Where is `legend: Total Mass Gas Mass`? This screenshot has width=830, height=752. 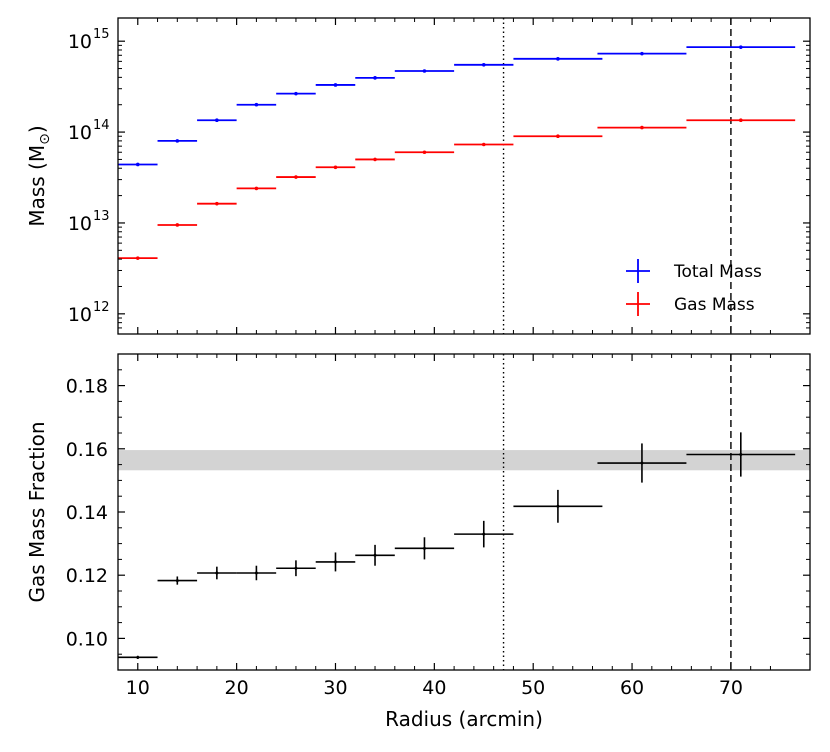
legend: Total Mass Gas Mass is located at coordinates (694, 287).